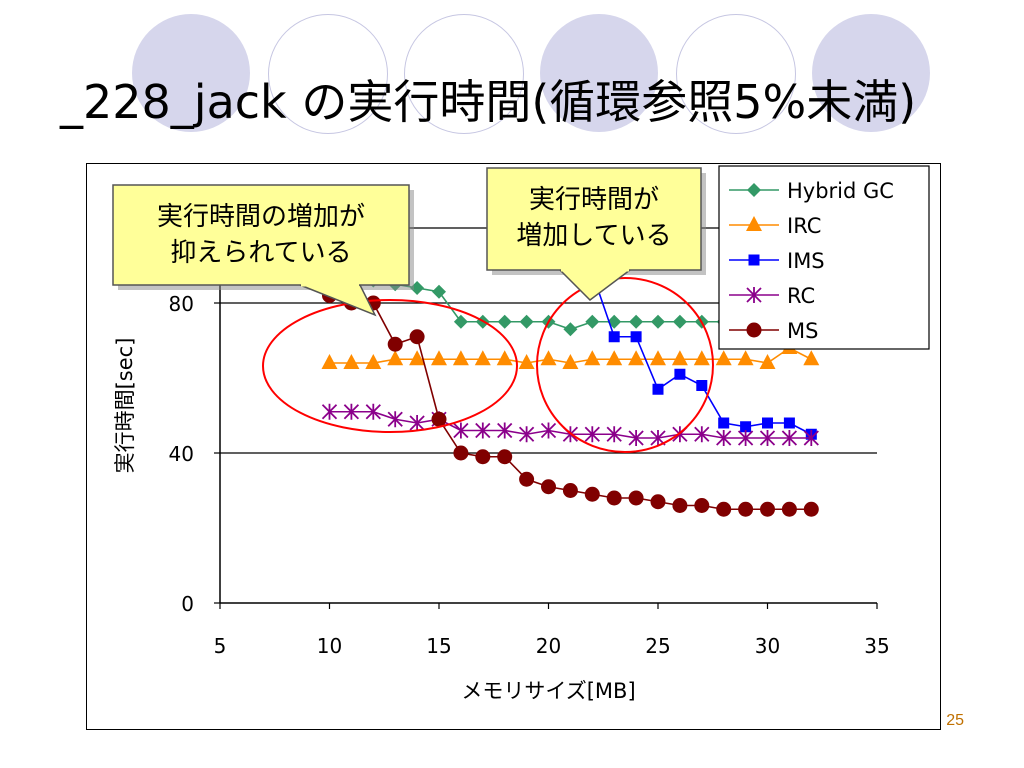 The height and width of the screenshot is (768, 1024). Describe the element at coordinates (594, 219) in the screenshot. I see `callout-box` at that location.